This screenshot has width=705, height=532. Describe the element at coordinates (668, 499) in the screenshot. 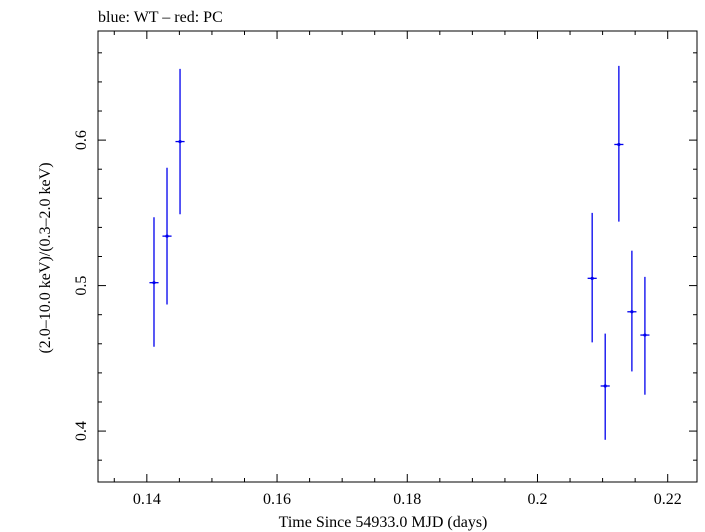

I see `x-tick-label: 0.22` at that location.